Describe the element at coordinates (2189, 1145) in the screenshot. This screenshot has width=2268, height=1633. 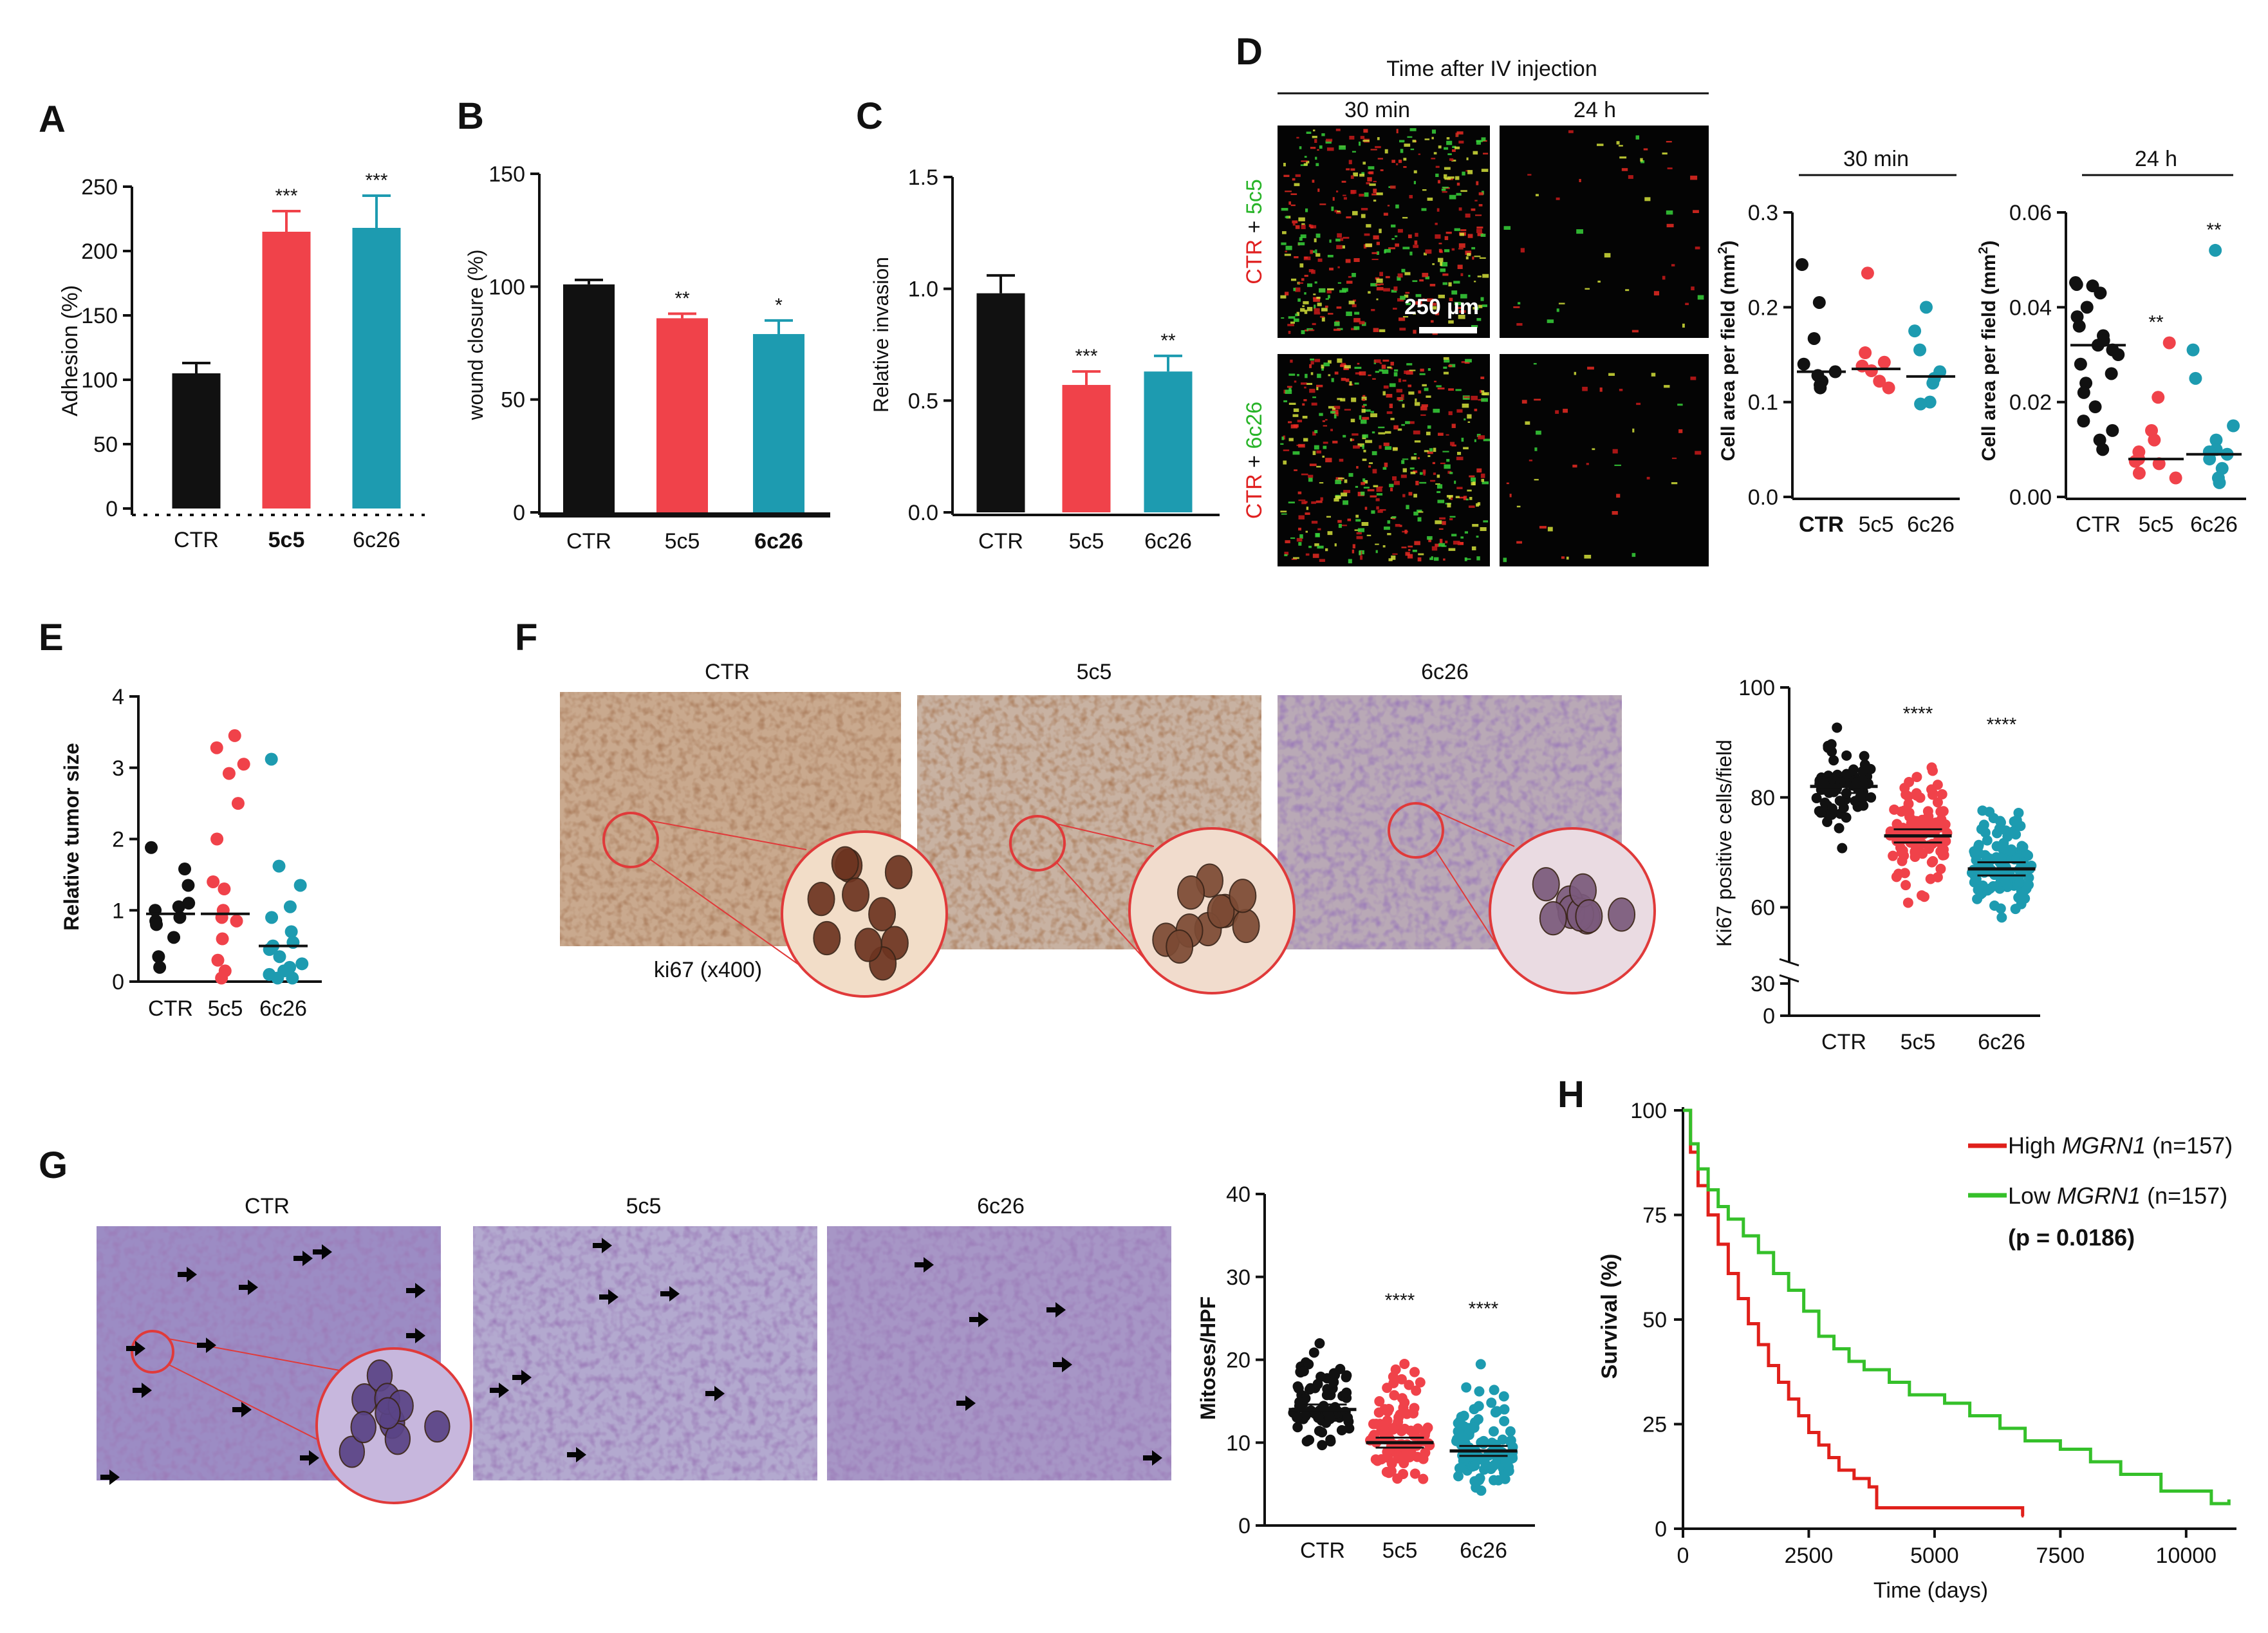
I see `legend-high-post: (n=157)` at that location.